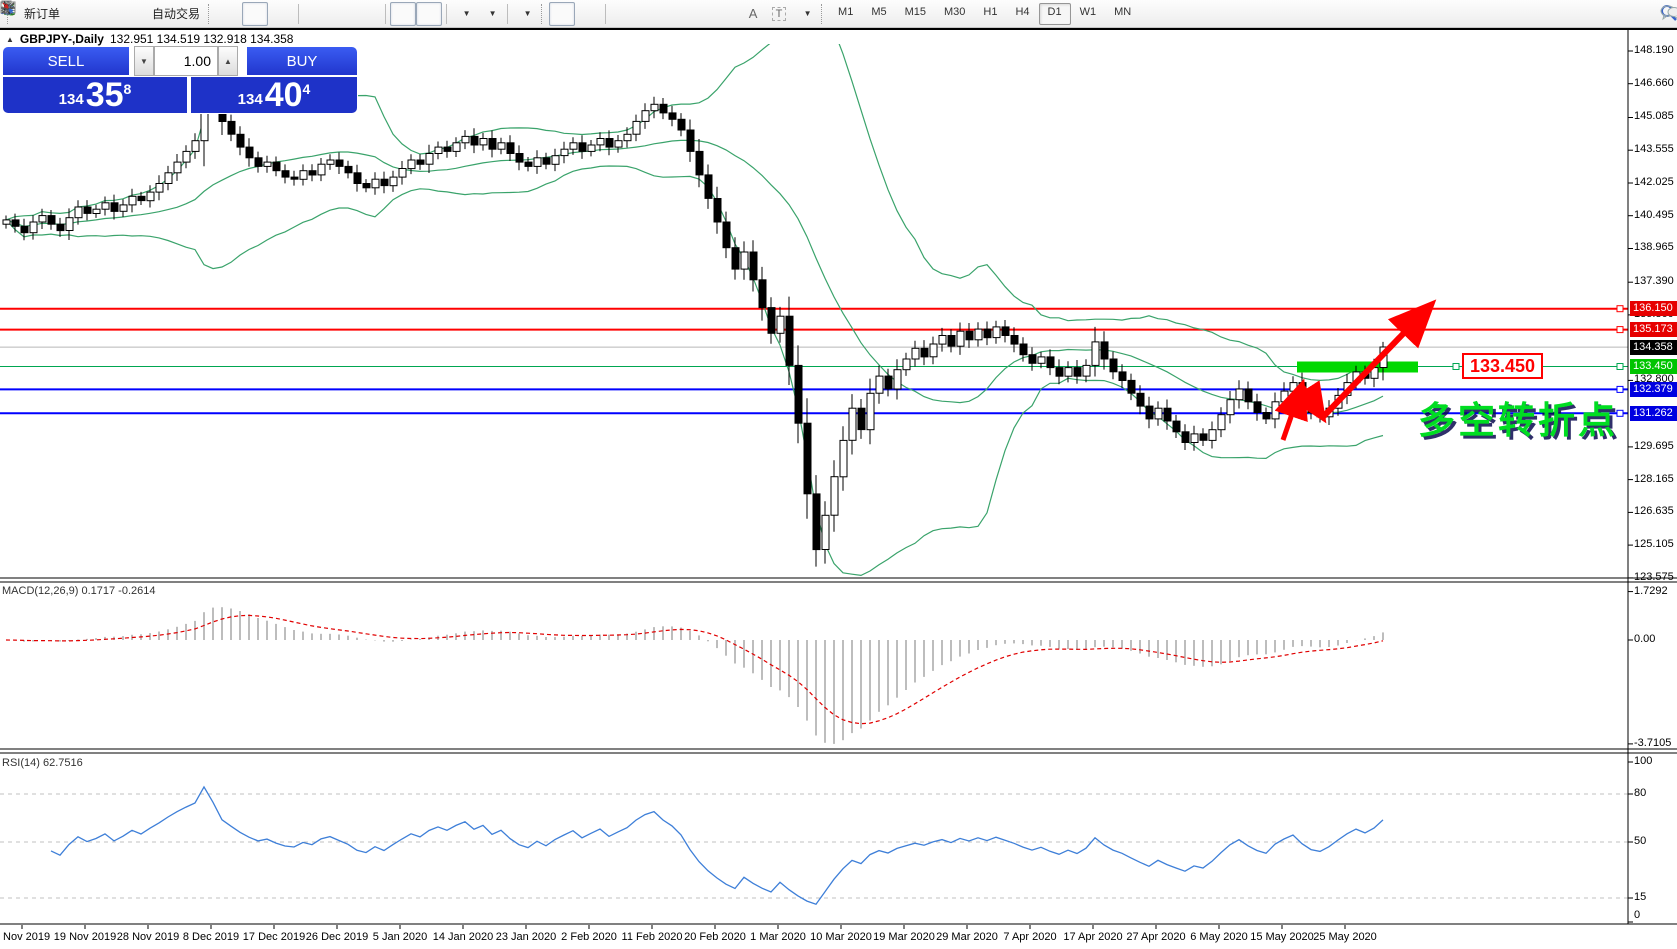 This screenshot has height=949, width=1677. I want to click on rsi-axis-label: 100, so click(1643, 761).